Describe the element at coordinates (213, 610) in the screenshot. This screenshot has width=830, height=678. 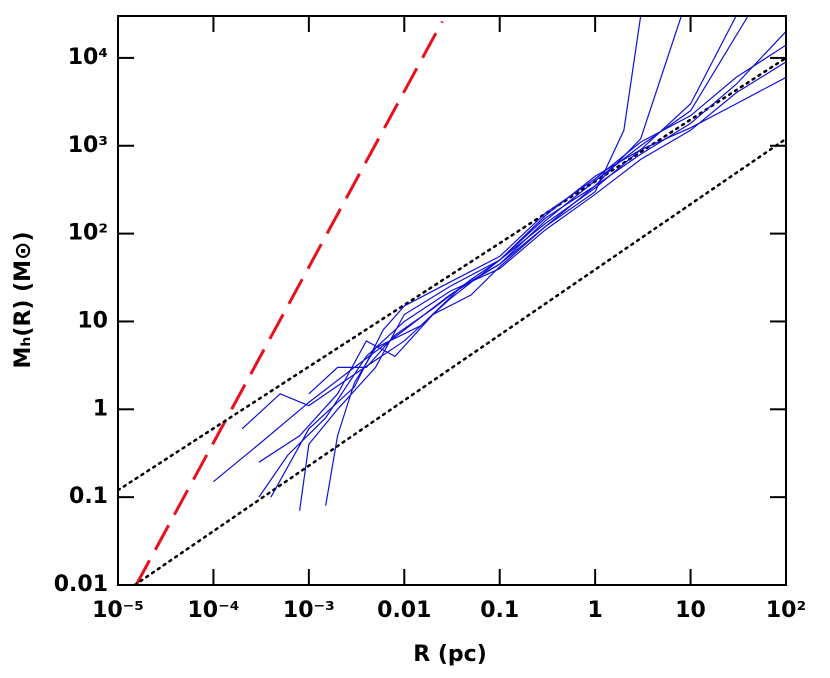
I see `x-tick-label: 10⁻⁴` at that location.